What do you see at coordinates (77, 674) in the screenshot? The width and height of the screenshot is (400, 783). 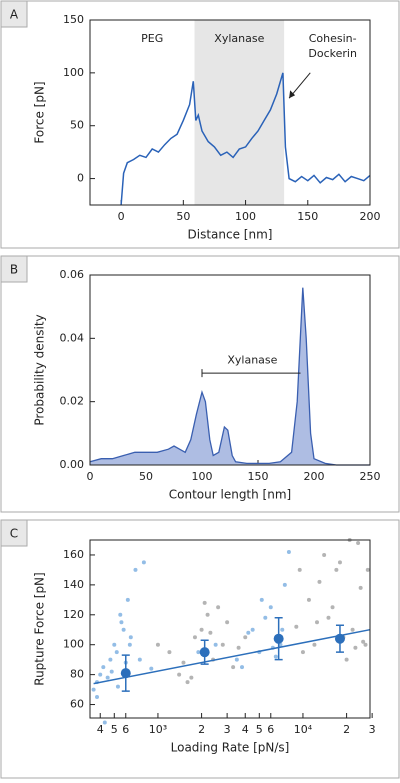 I see `y-tick-label: 80` at bounding box center [77, 674].